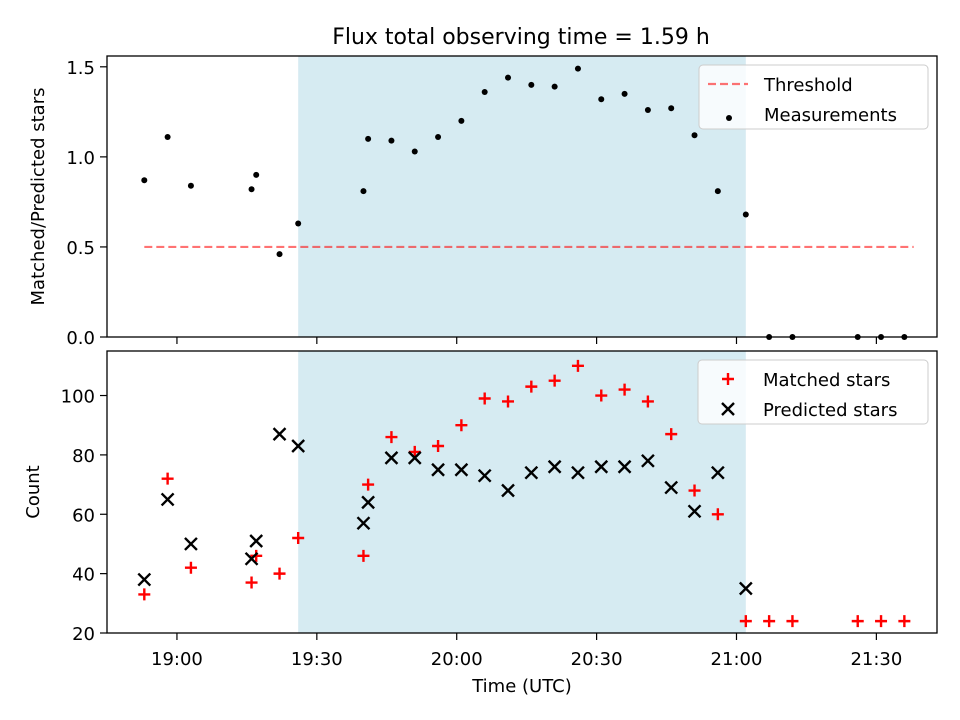  Describe the element at coordinates (33, 491) in the screenshot. I see `y-axis-label: Count` at that location.